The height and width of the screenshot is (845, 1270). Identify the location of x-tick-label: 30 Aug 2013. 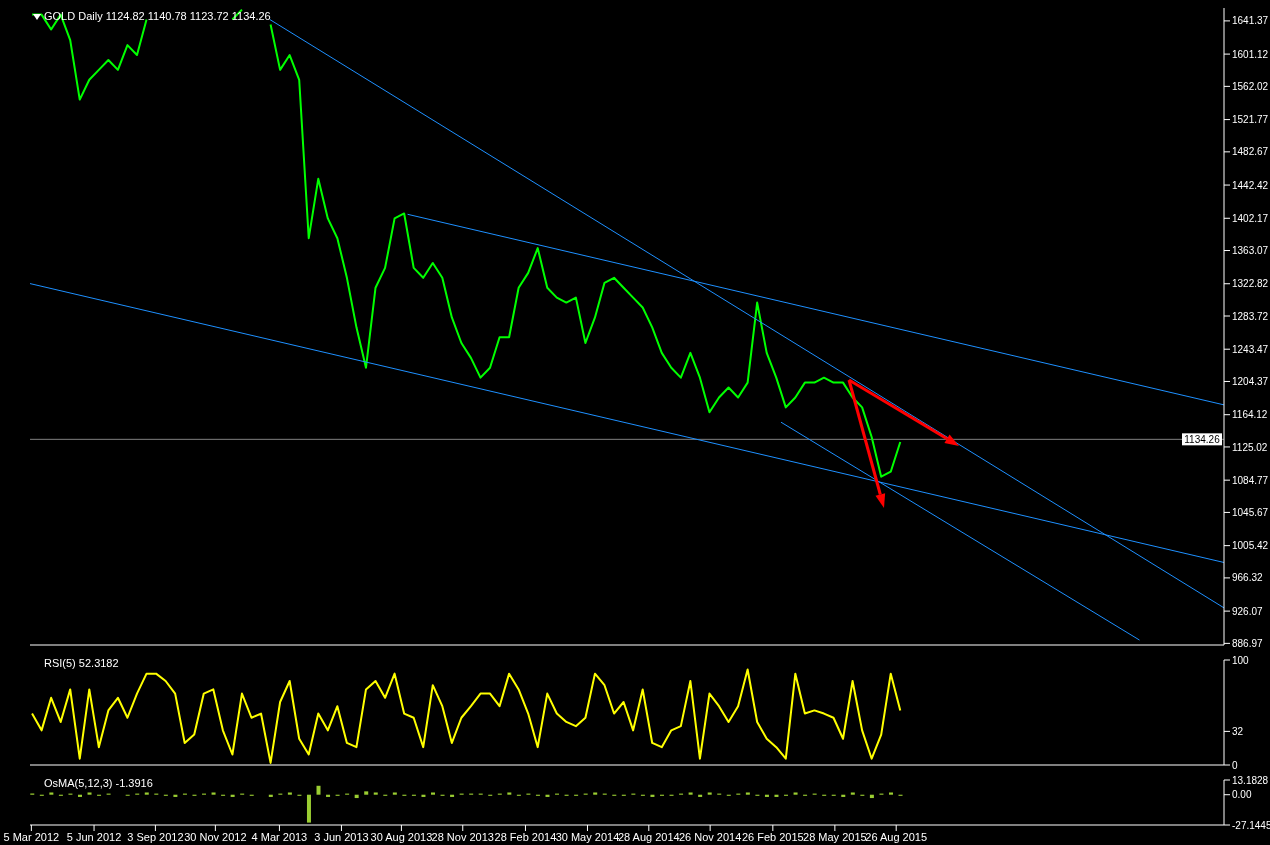
(401, 836).